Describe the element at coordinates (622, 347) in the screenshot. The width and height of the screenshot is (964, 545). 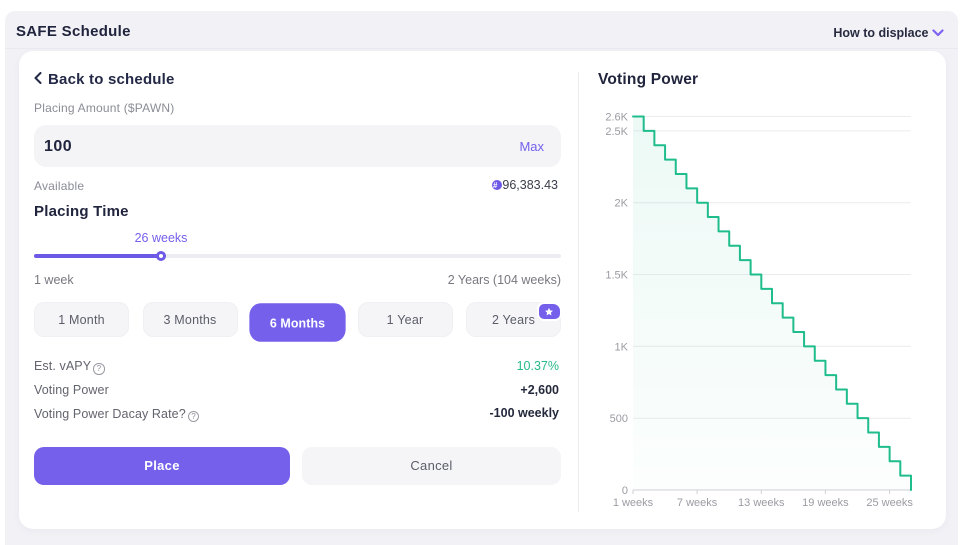
I see `svg-text: 1K` at that location.